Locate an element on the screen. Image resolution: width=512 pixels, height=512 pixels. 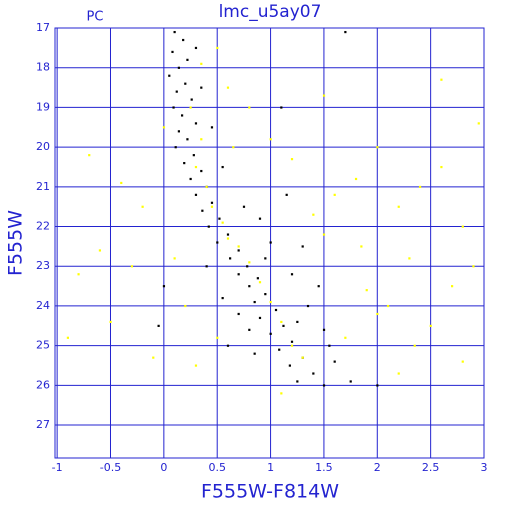
y-tick-label: 19 is located at coordinates (43, 106).